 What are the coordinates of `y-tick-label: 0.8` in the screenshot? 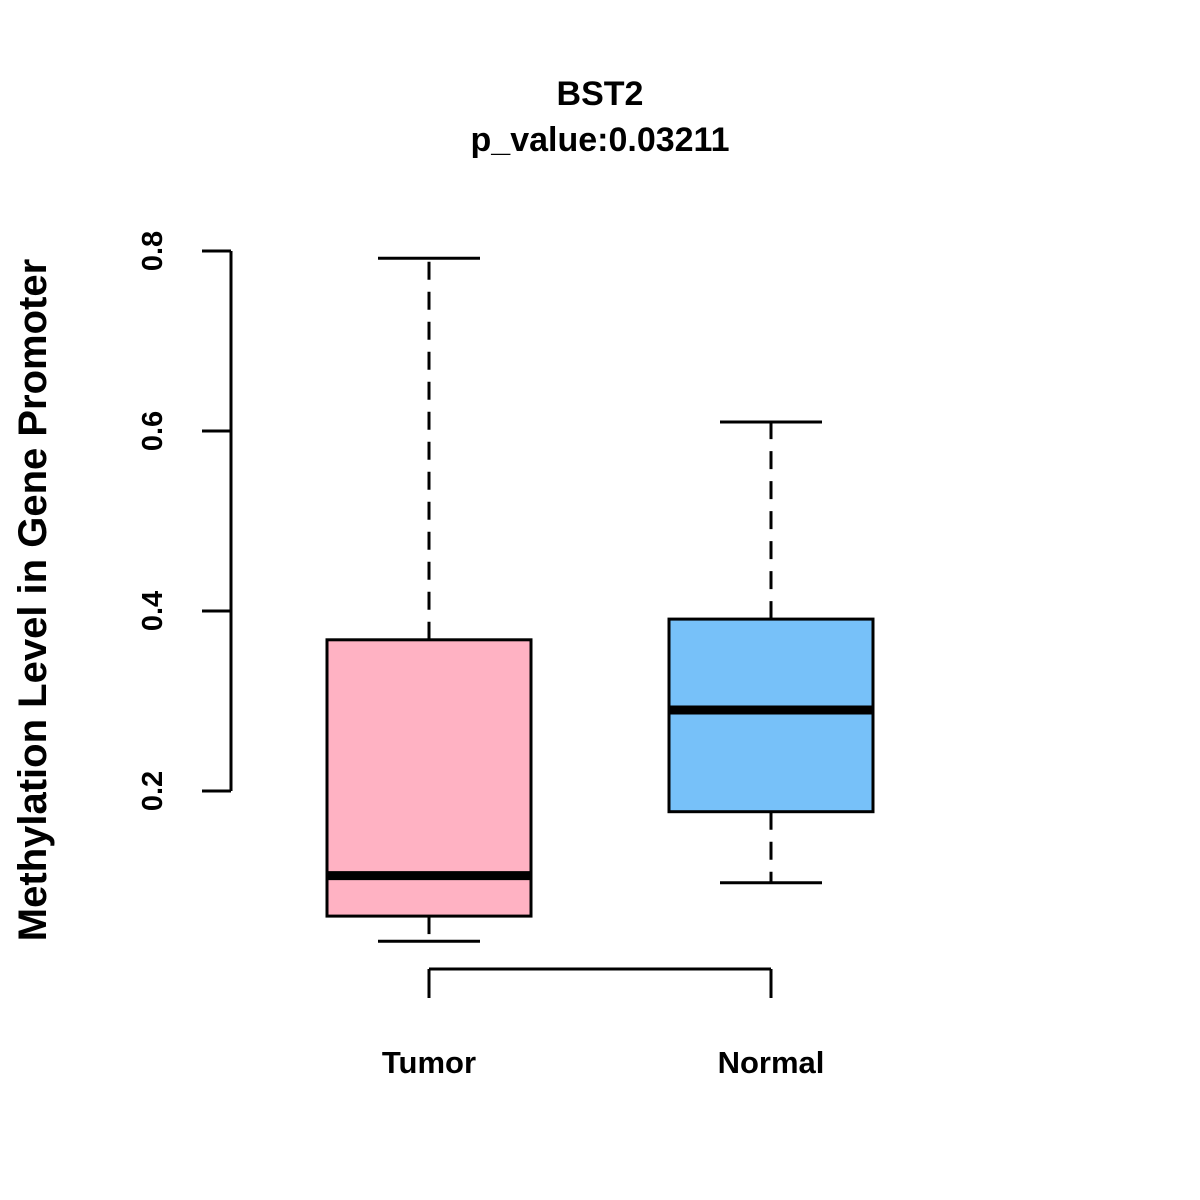 It's located at (153, 251).